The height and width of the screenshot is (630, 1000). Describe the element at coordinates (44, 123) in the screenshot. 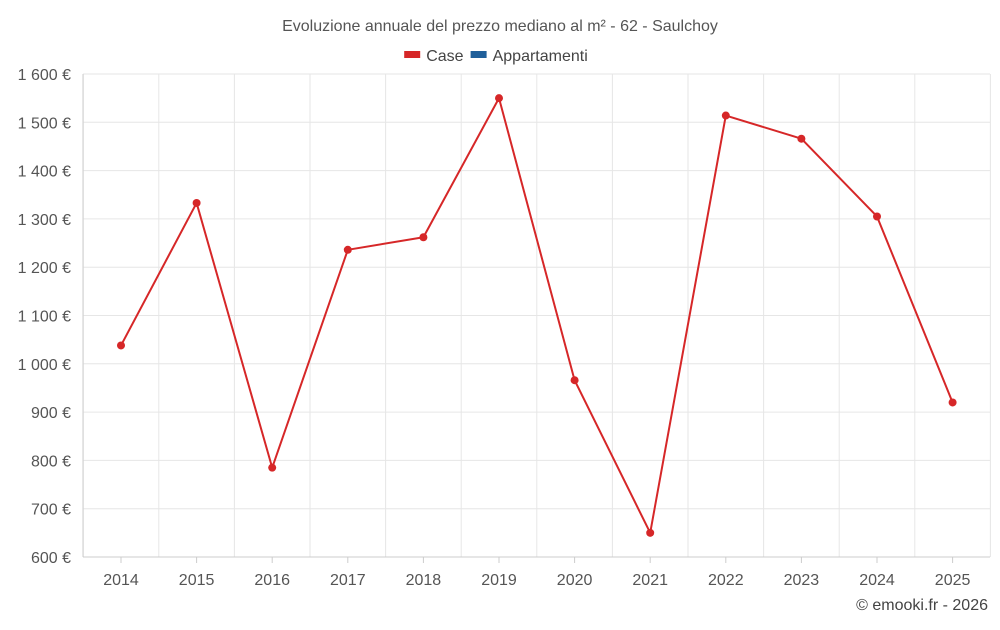

I see `y-tick-label: 1 500 €` at that location.